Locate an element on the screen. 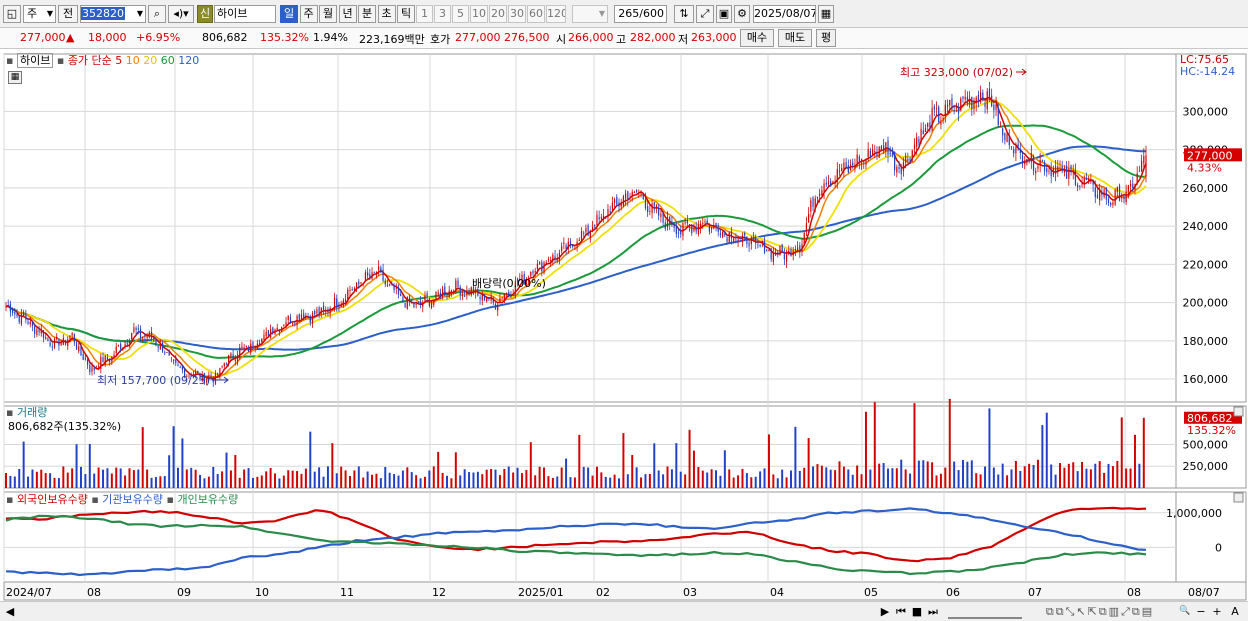 The image size is (1248, 621). timeframe-tab-3: 3 is located at coordinates (442, 14).